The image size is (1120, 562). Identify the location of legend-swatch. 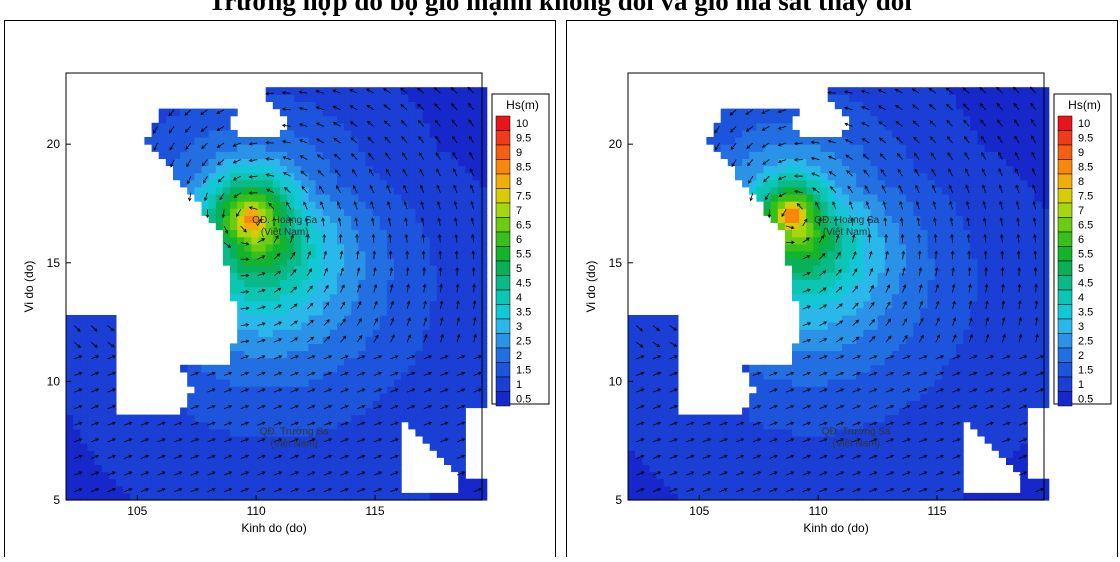
(503, 254).